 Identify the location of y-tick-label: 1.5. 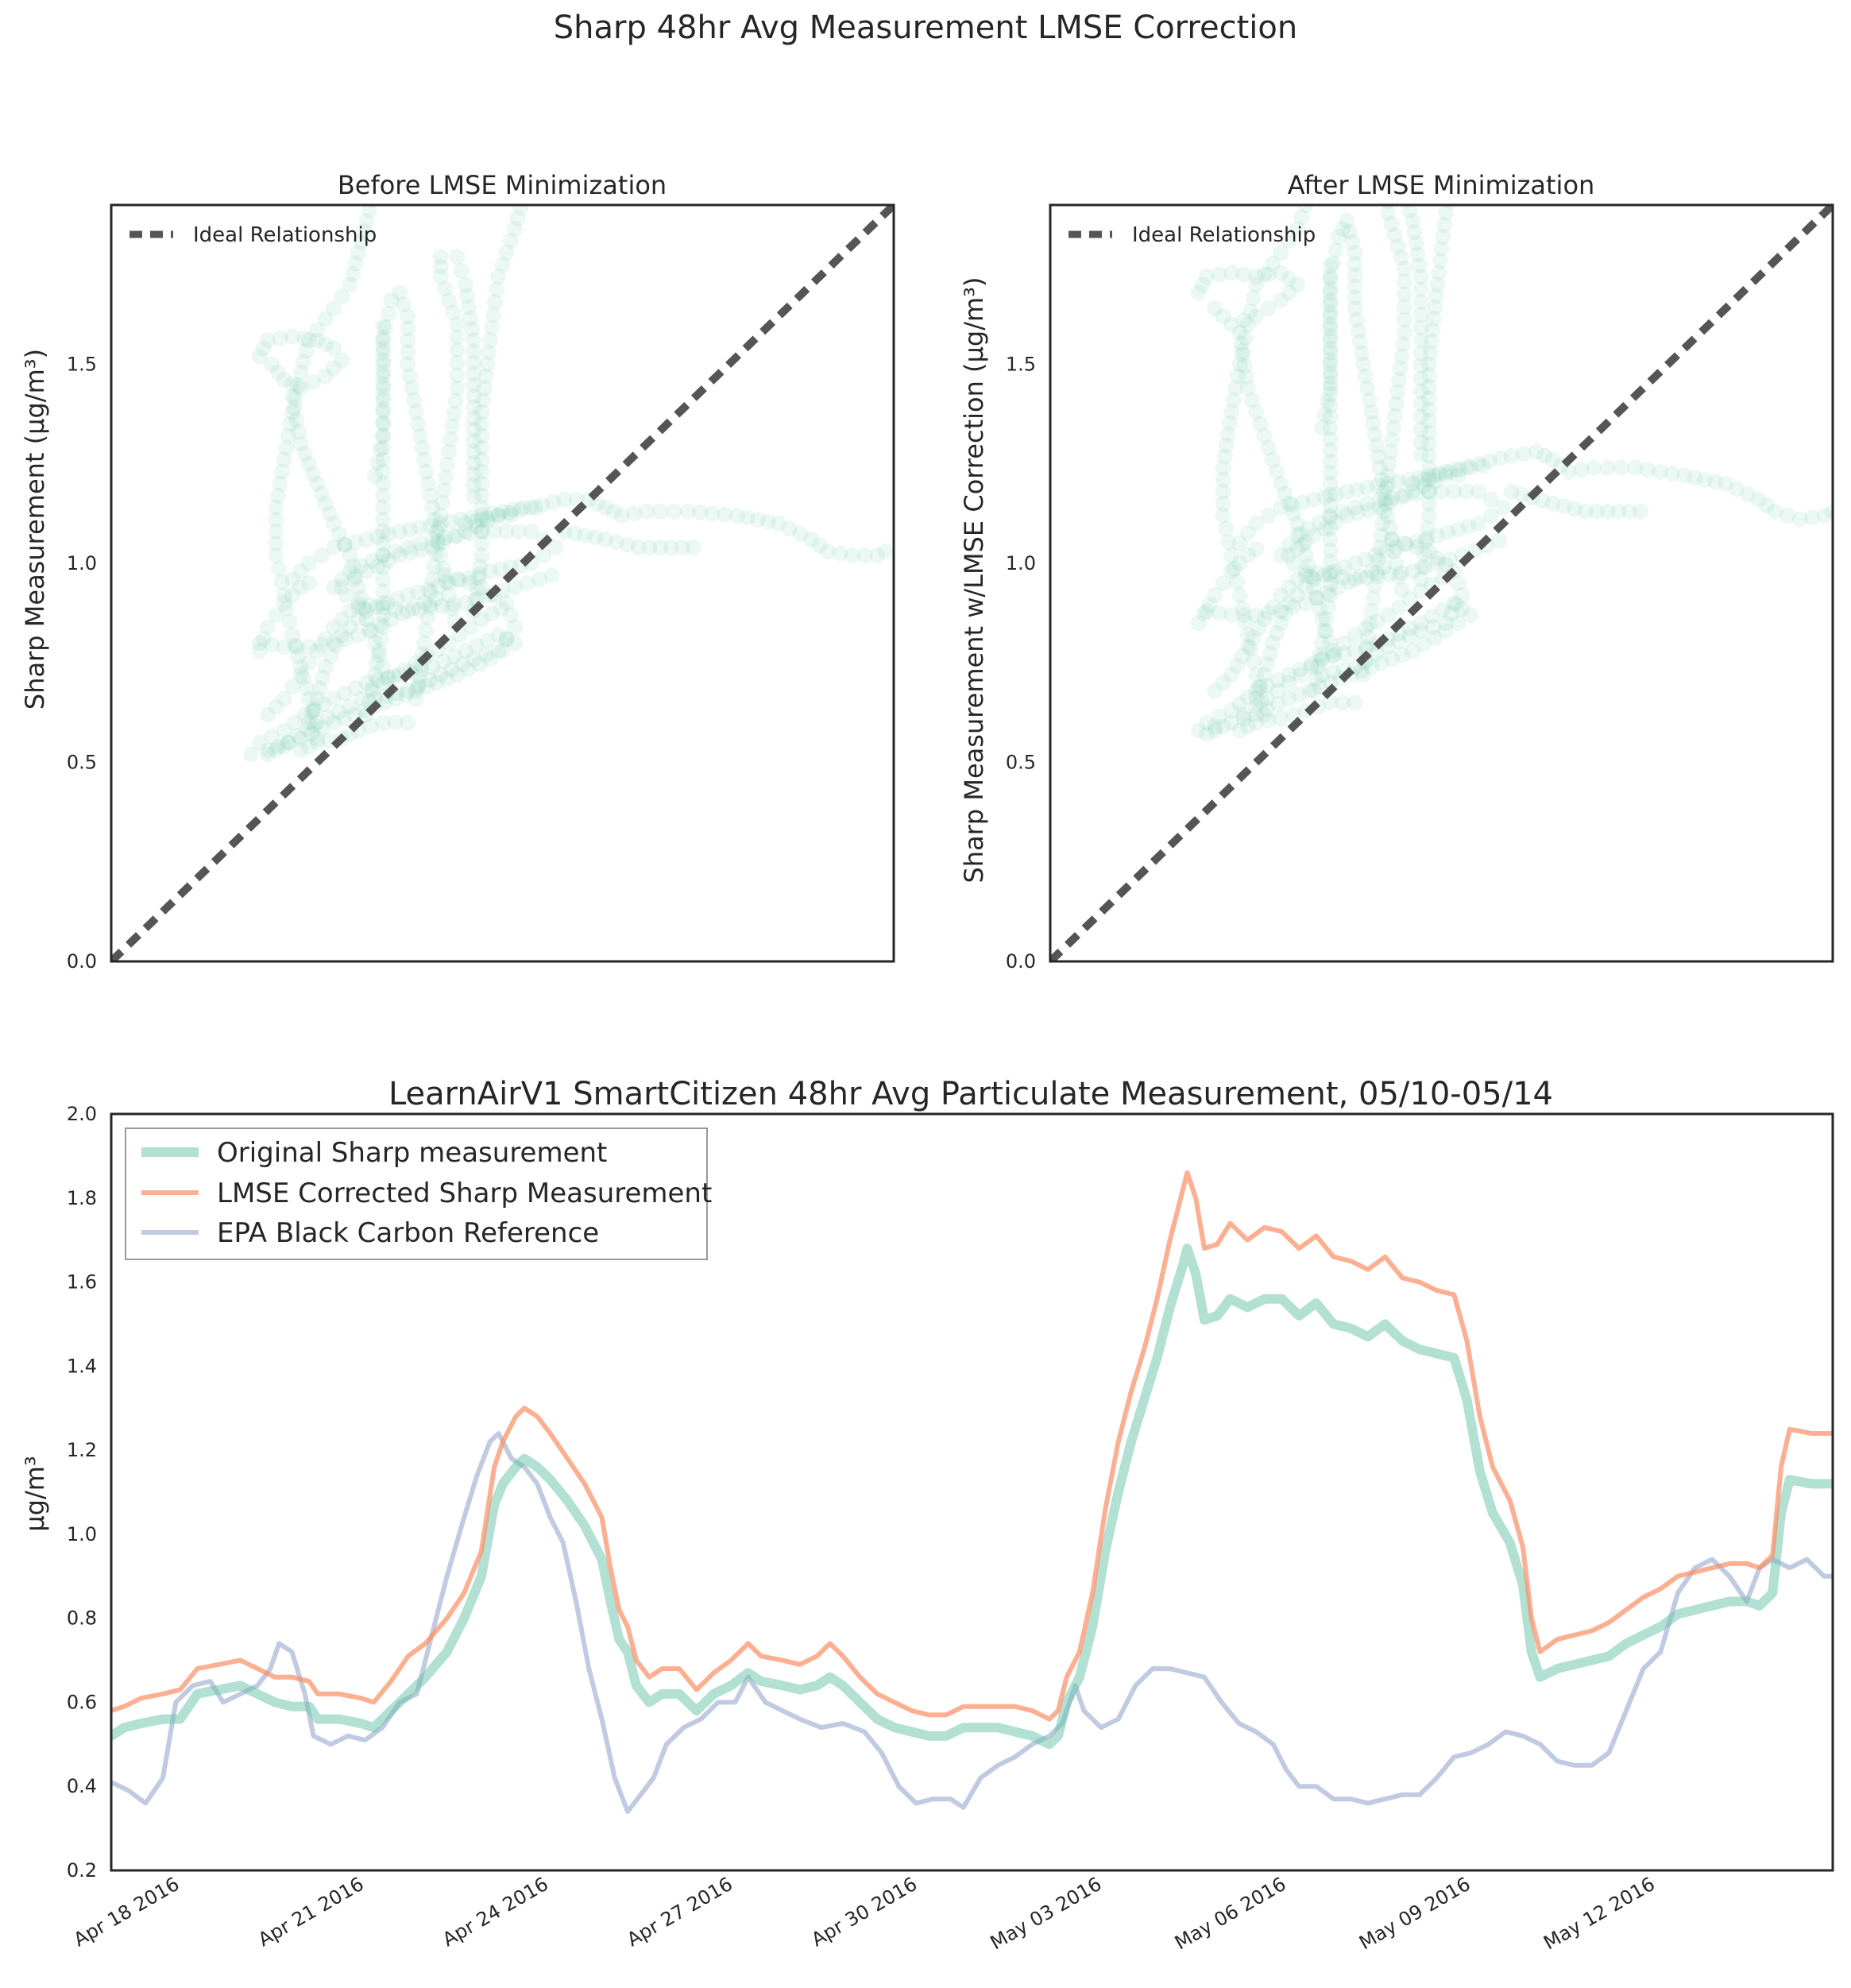
(82, 364).